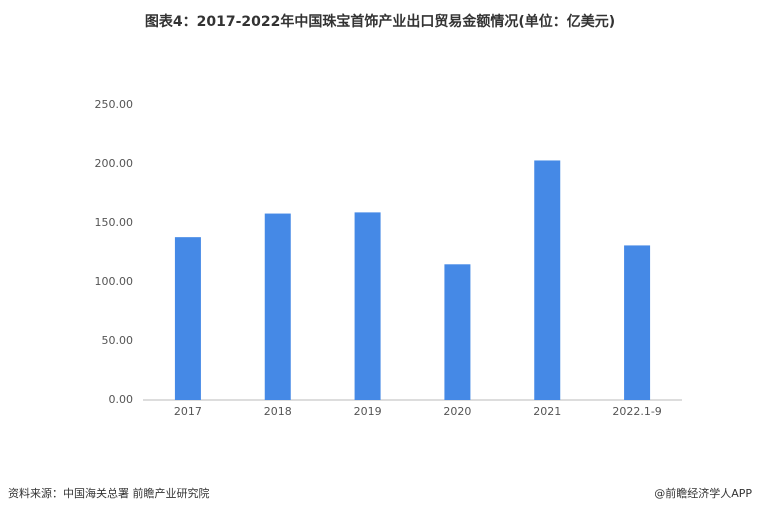 This screenshot has width=760, height=517. I want to click on x-tick-label: 2022.1-9, so click(636, 411).